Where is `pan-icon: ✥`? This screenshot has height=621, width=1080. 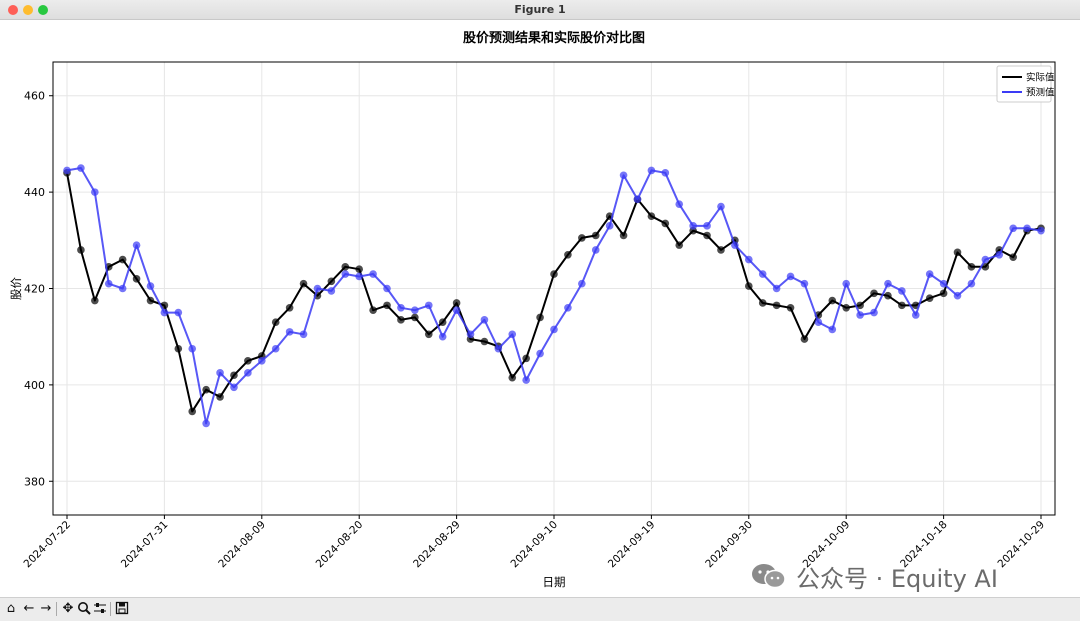 pan-icon: ✥ is located at coordinates (68, 608).